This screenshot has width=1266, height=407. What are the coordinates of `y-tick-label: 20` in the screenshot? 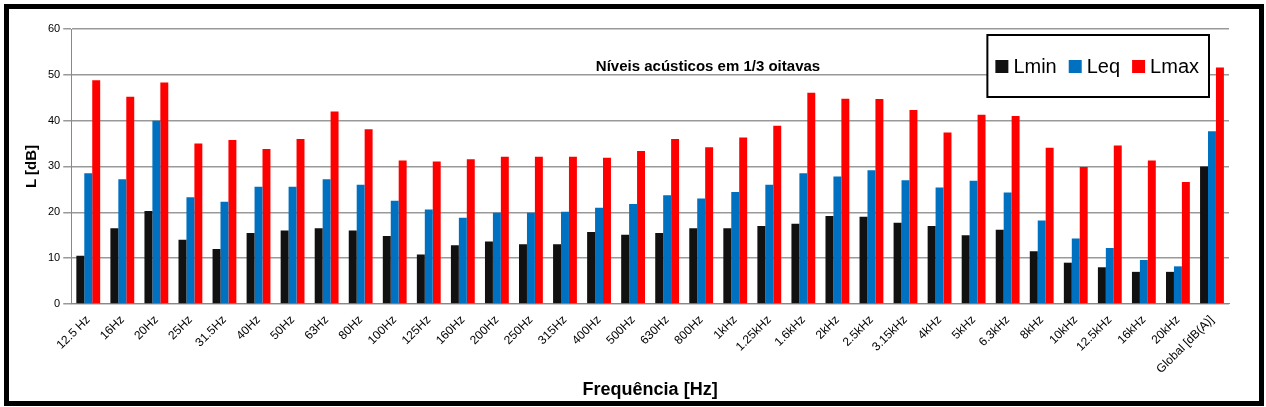 It's located at (54, 211).